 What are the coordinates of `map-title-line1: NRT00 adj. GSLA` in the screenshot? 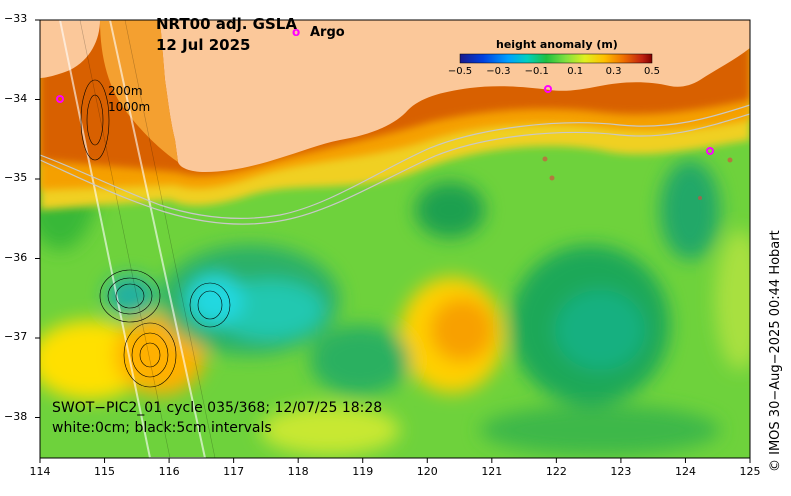 It's located at (226, 24).